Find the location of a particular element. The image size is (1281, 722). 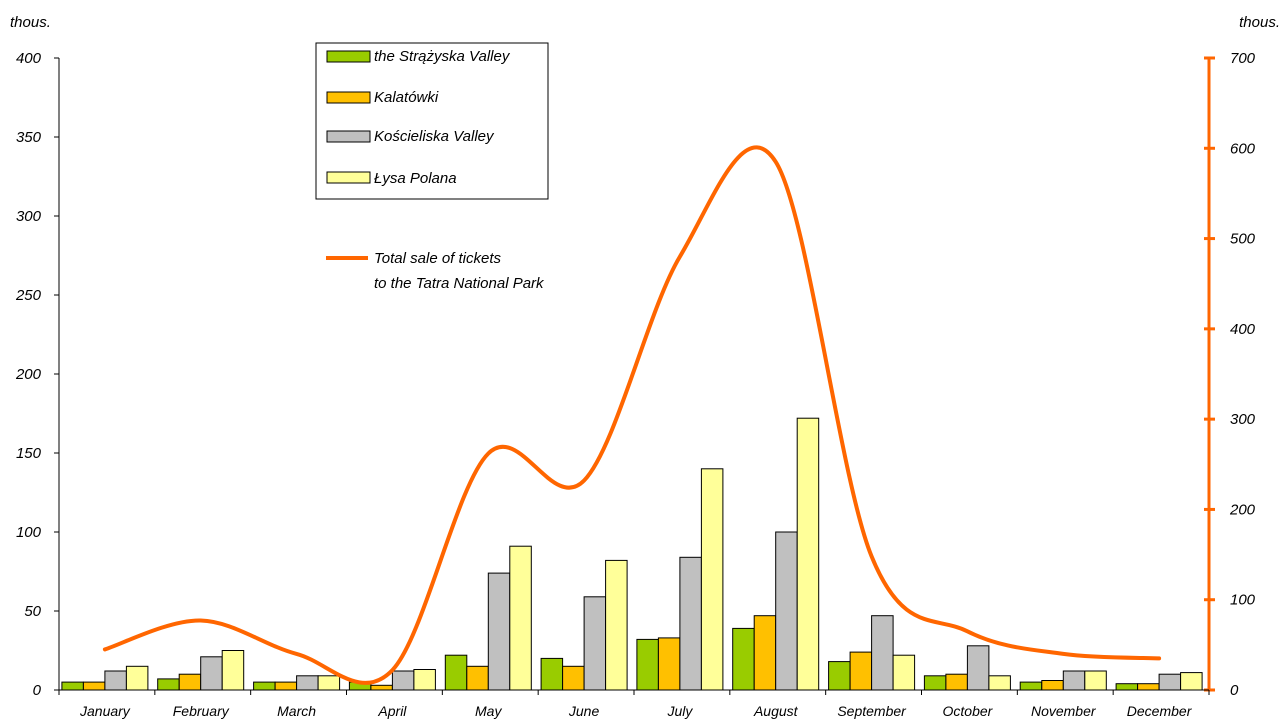

legend-label-lysa-polana: Łysa Polana is located at coordinates (415, 178).